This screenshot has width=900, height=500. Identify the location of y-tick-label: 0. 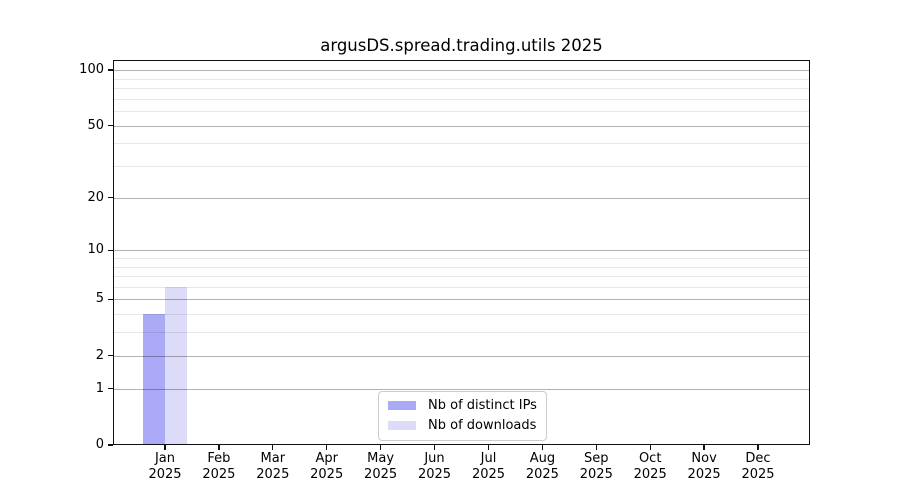
(99, 444).